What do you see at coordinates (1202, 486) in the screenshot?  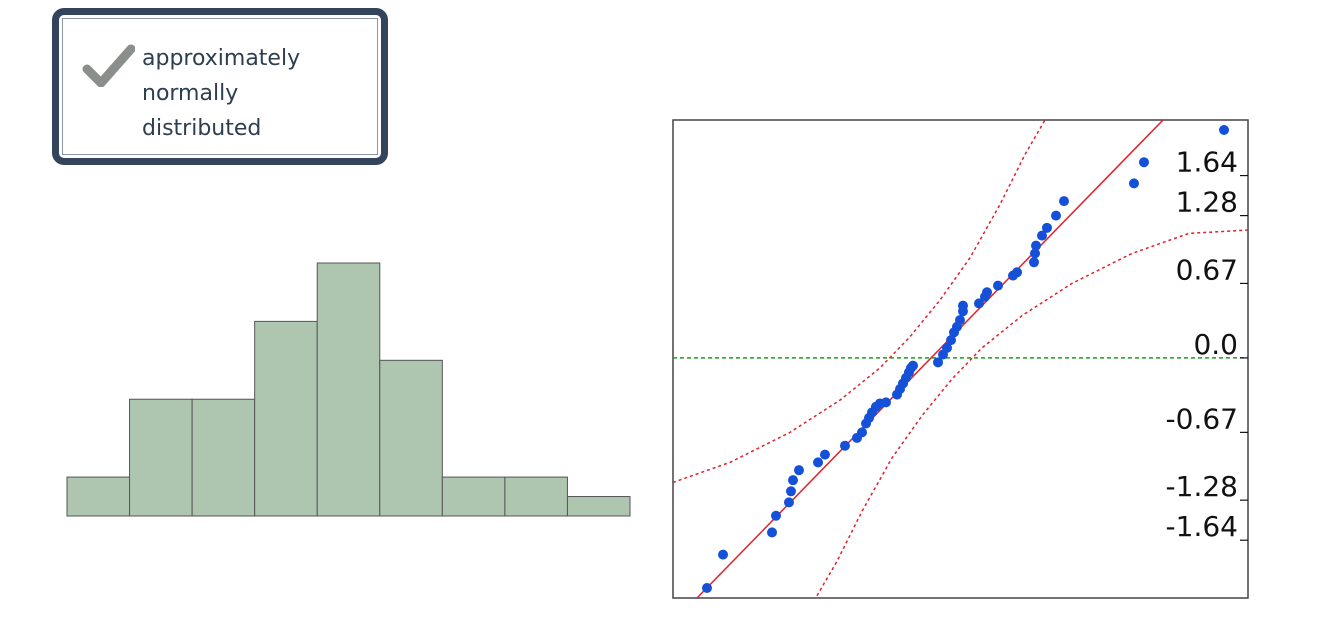 I see `y-tick-label: -1.28` at bounding box center [1202, 486].